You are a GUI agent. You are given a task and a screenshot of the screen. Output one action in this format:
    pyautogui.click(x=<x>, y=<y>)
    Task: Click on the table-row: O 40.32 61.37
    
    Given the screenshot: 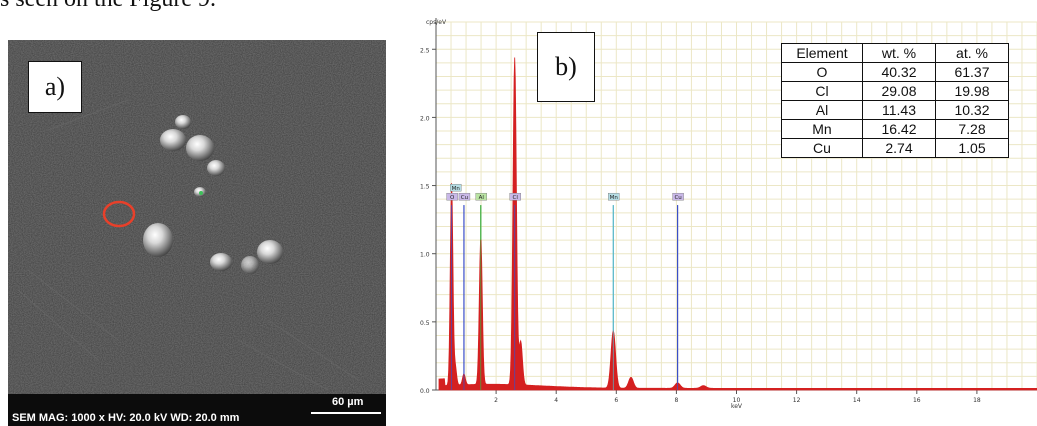 What is the action you would take?
    pyautogui.click(x=895, y=72)
    